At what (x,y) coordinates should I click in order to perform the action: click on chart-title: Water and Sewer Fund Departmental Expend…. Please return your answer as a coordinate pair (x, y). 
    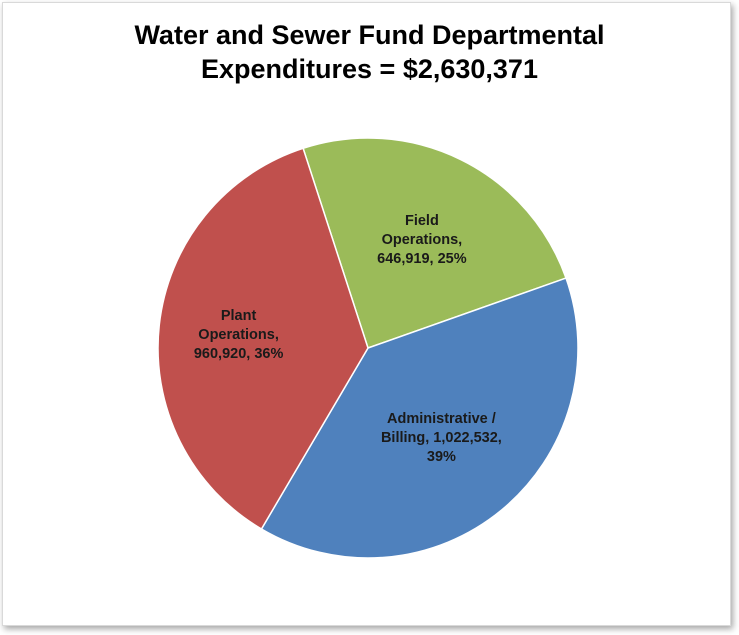
    Looking at the image, I should click on (369, 52).